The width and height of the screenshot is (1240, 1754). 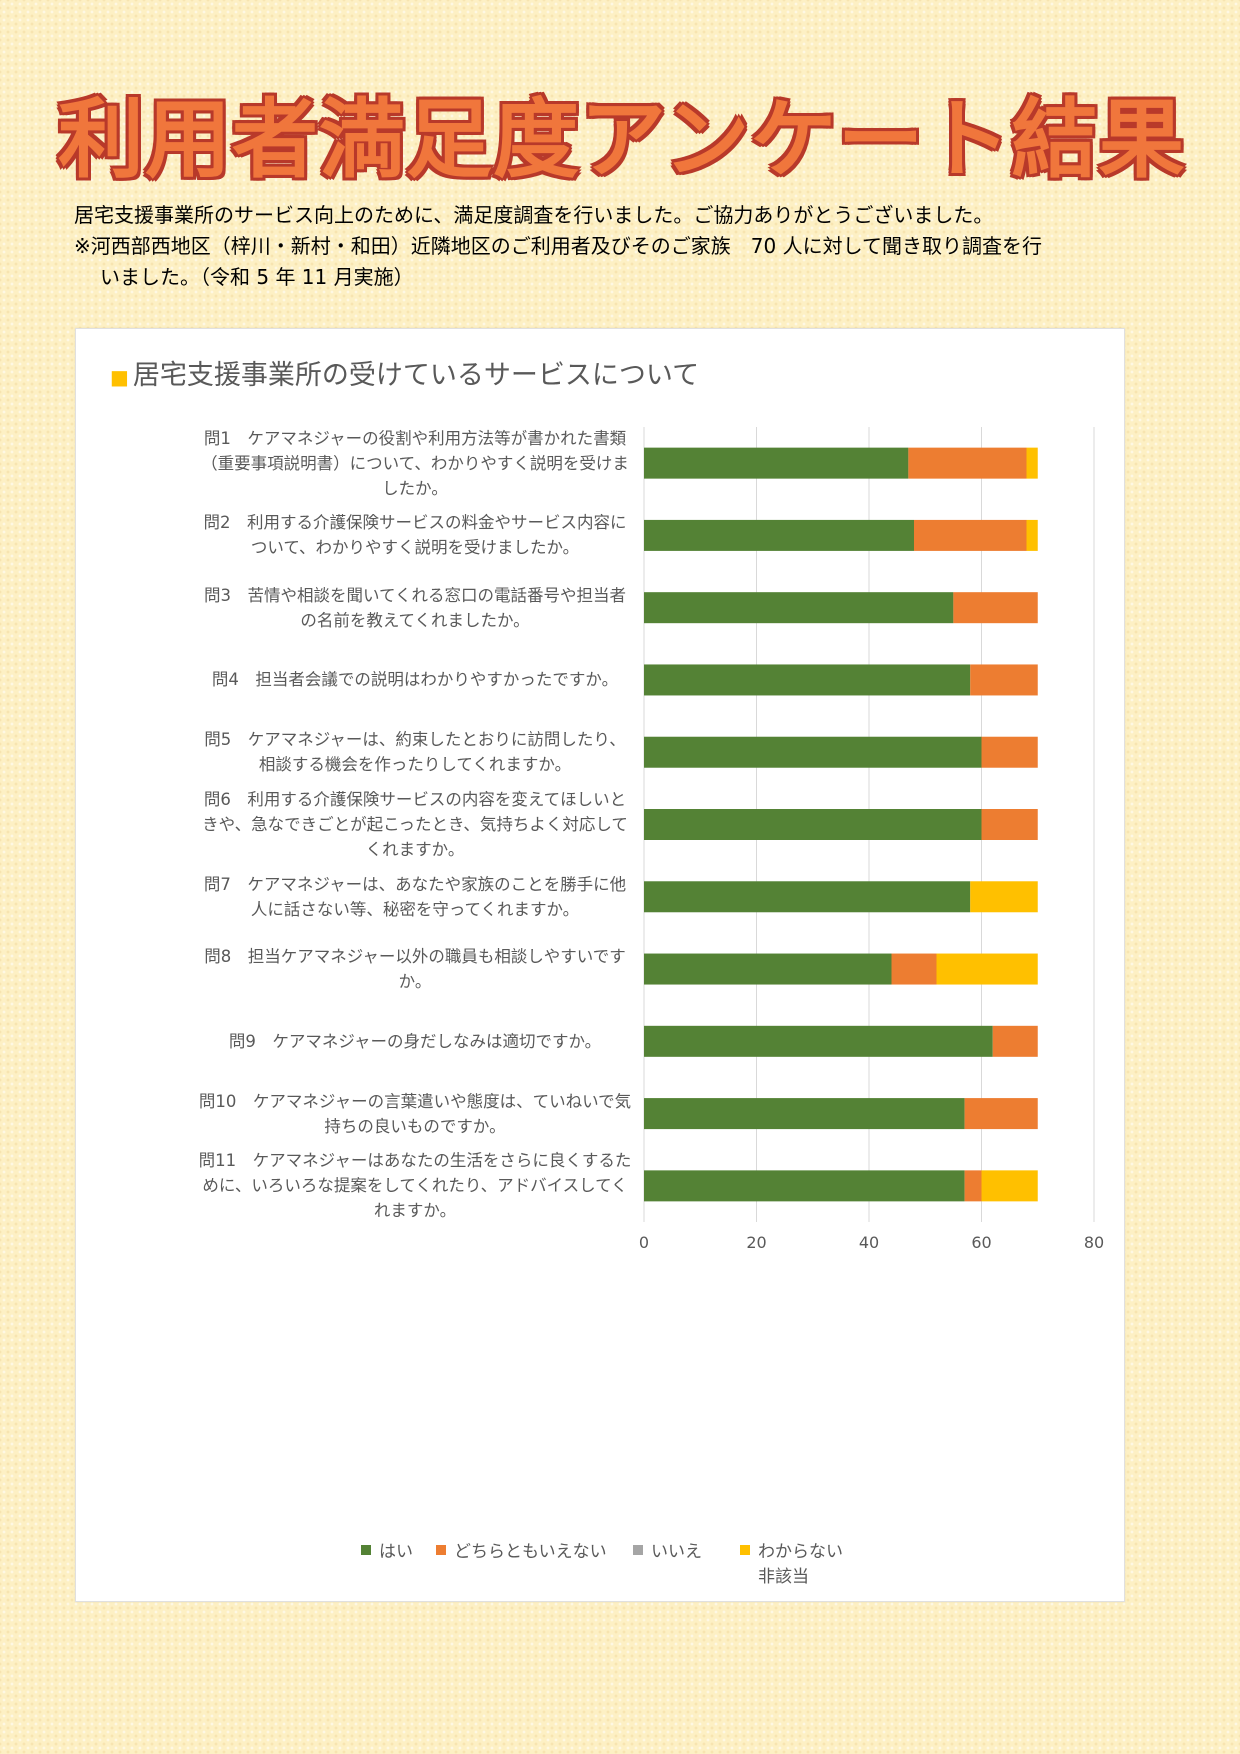 I want to click on category-label-q9: 問9 ケアマネジャーの身だしなみは適切ですか。, so click(x=415, y=1041).